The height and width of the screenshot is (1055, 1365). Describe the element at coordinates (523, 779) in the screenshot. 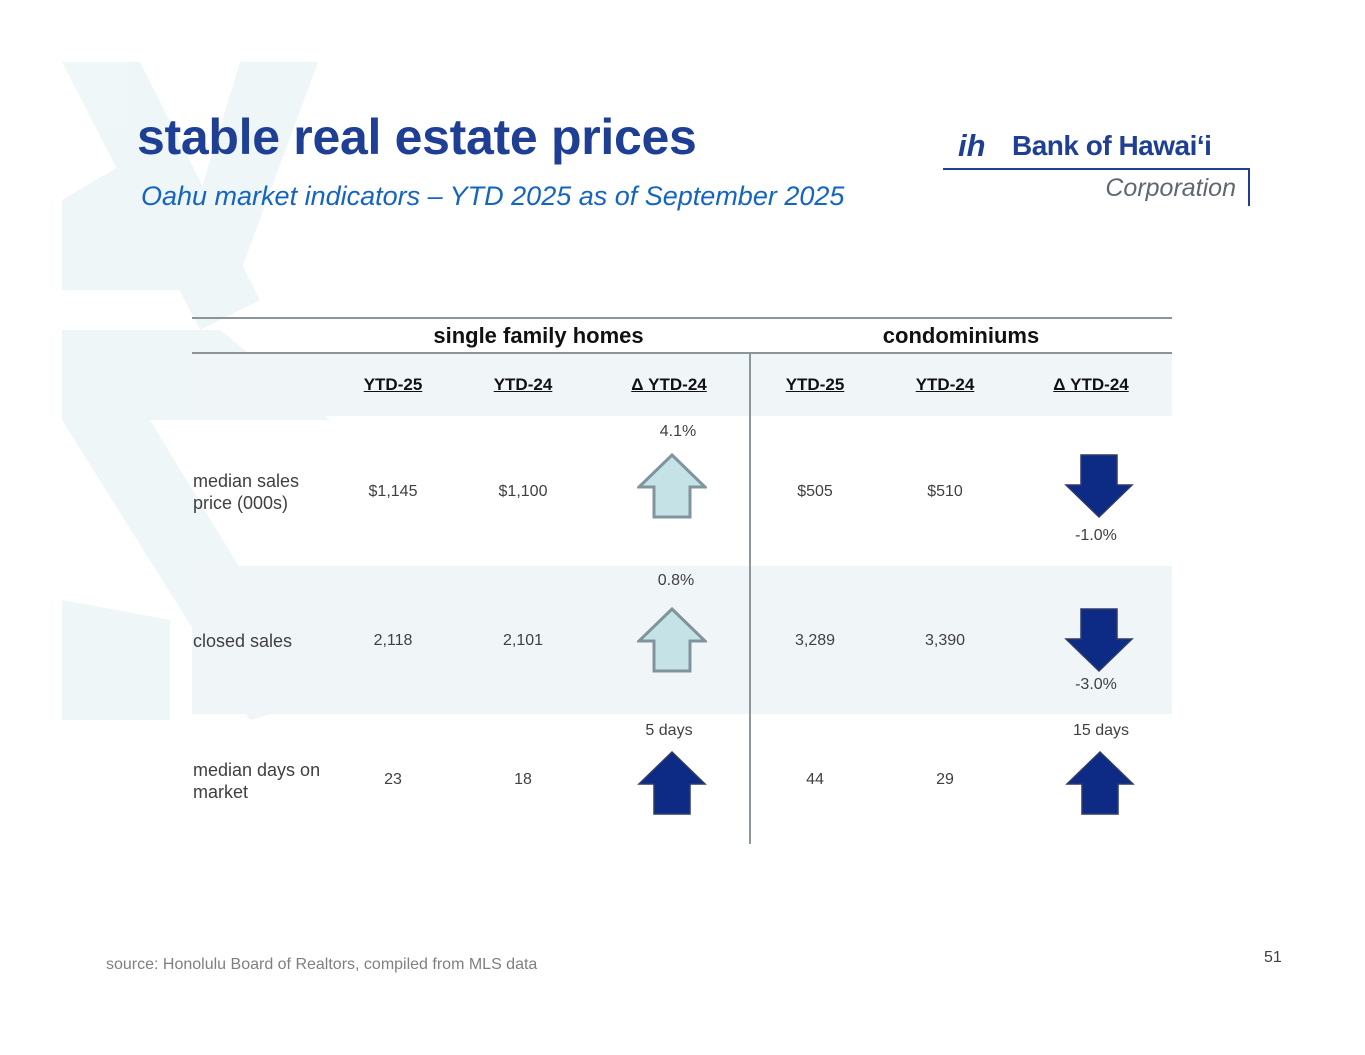

I see `cell-sfh-ytd24: 18` at that location.